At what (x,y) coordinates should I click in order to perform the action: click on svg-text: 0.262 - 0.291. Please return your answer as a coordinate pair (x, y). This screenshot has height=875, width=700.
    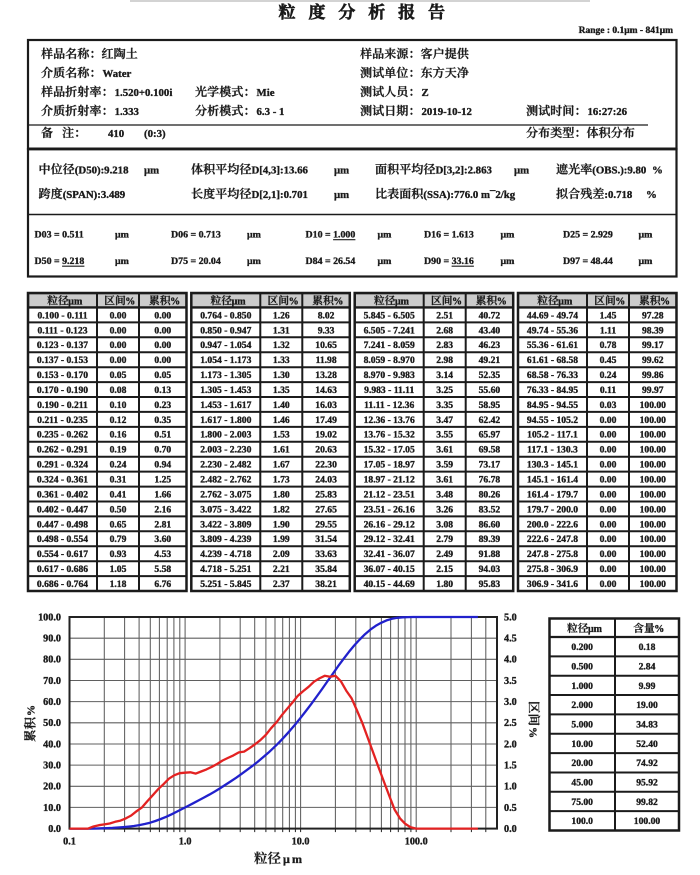
    Looking at the image, I should click on (62, 450).